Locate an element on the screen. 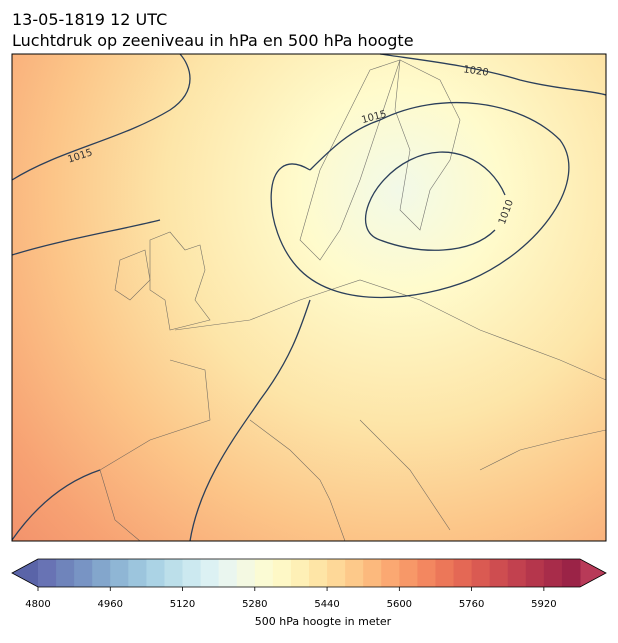 The height and width of the screenshot is (643, 618). colorbar-tick-label: 5920 is located at coordinates (543, 604).